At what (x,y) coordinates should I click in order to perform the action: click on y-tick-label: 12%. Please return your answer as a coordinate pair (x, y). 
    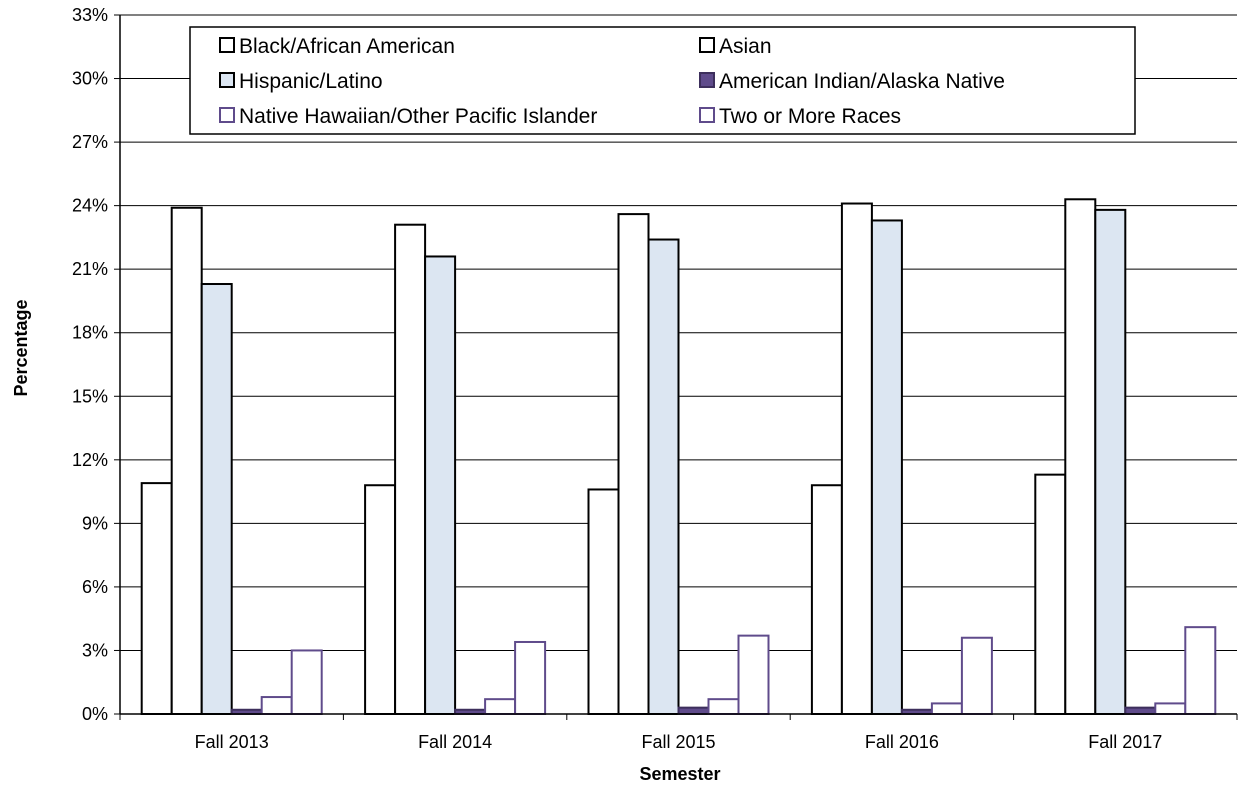
    Looking at the image, I should click on (90, 460).